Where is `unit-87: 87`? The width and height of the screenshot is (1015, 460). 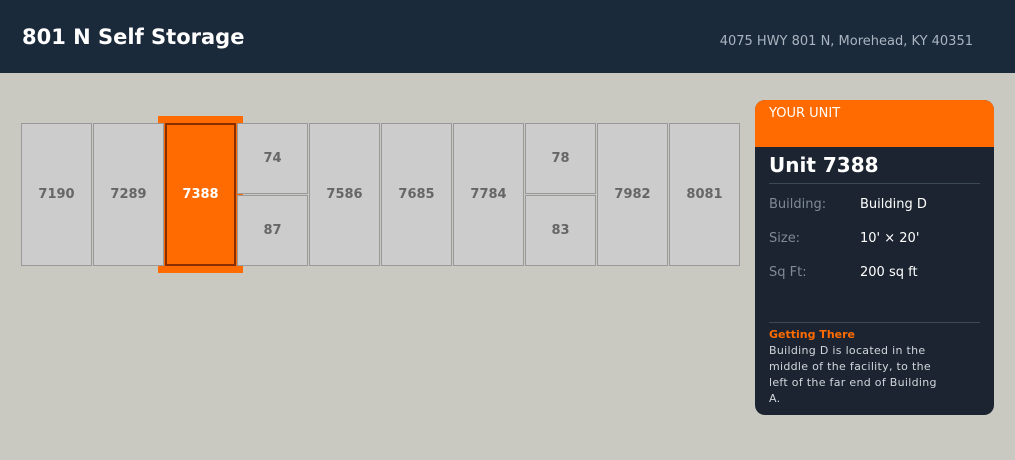 unit-87: 87 is located at coordinates (272, 230).